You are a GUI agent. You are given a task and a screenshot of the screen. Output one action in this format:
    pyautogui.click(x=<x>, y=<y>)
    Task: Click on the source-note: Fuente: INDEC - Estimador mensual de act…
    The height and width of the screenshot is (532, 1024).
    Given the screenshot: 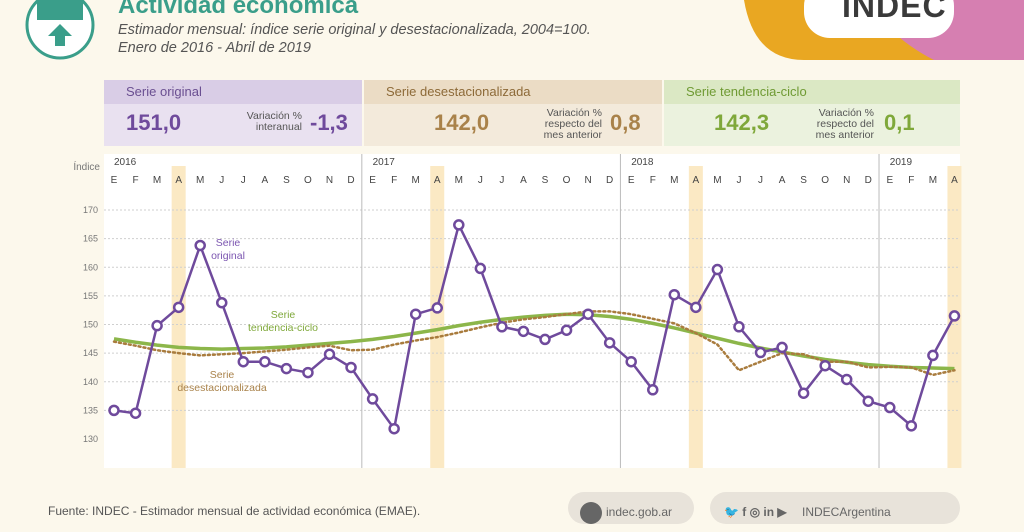 What is the action you would take?
    pyautogui.click(x=234, y=511)
    